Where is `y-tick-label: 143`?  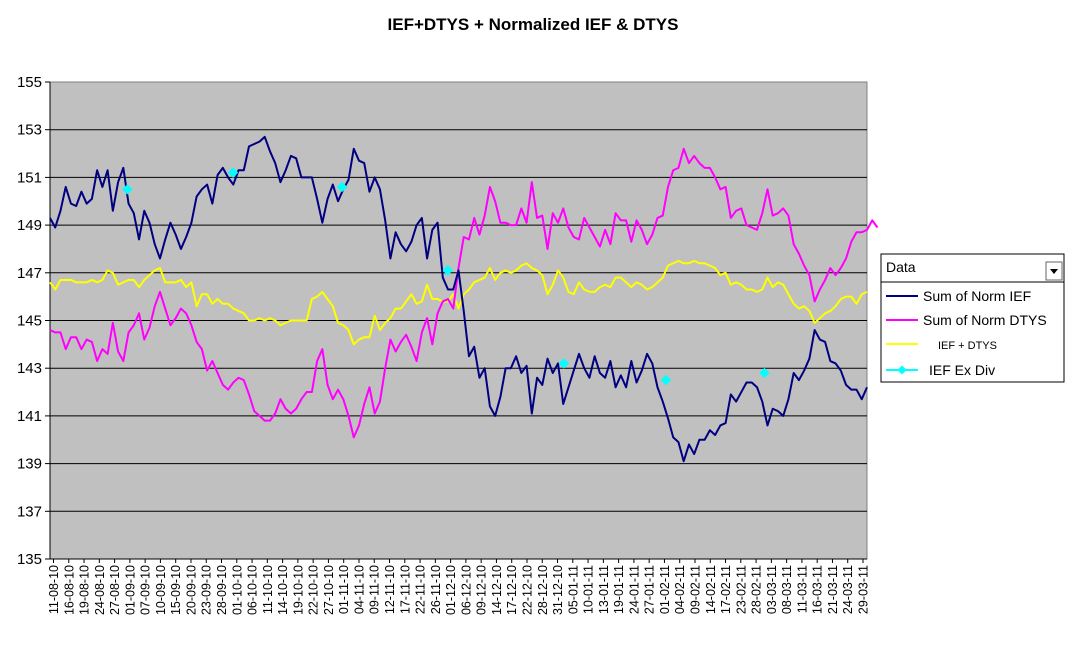 y-tick-label: 143 is located at coordinates (29, 368).